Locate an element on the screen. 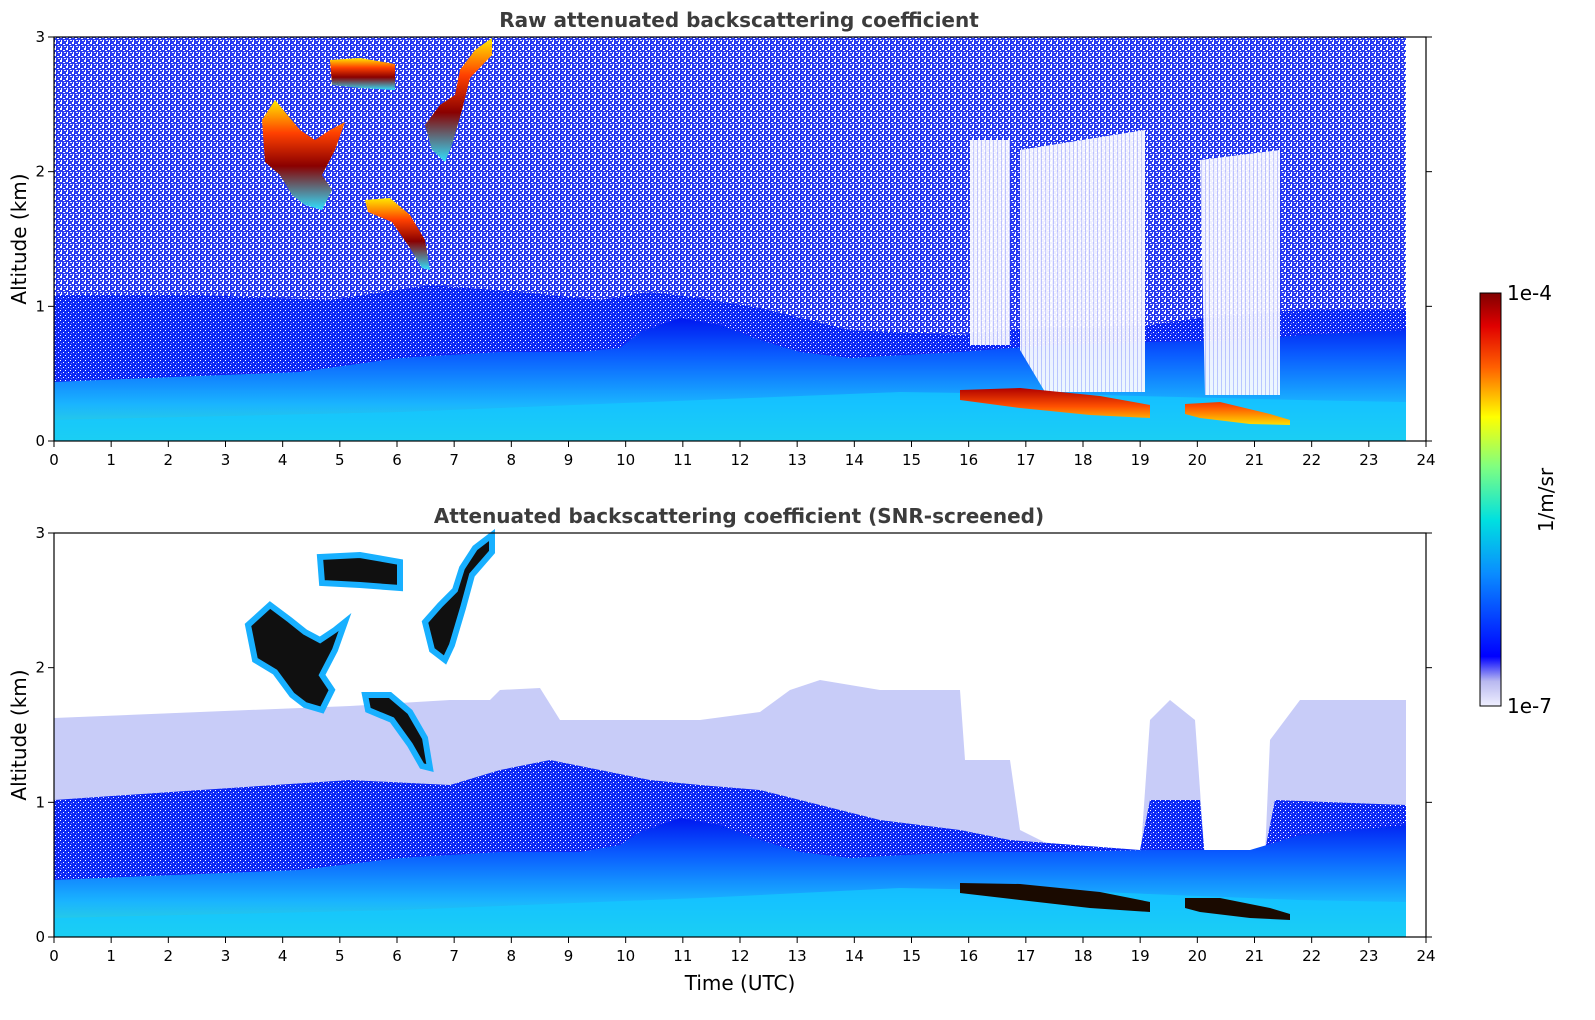  colorbar-gradient is located at coordinates (1490, 499).